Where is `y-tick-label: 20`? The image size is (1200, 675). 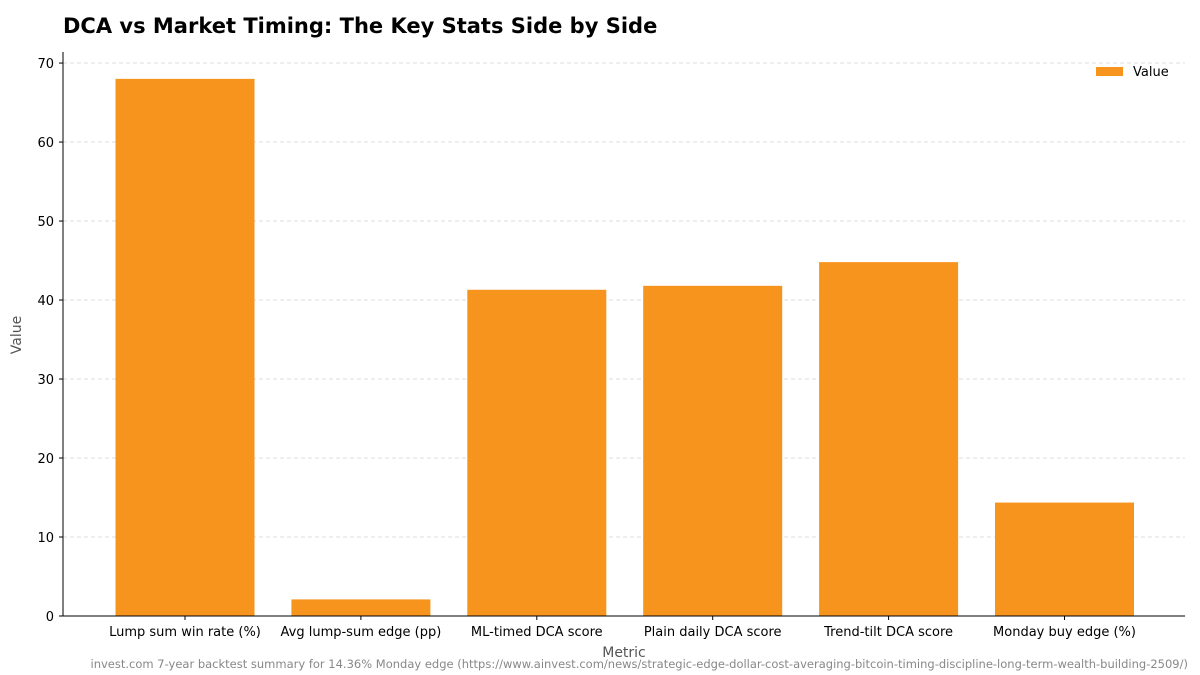
y-tick-label: 20 is located at coordinates (45, 459).